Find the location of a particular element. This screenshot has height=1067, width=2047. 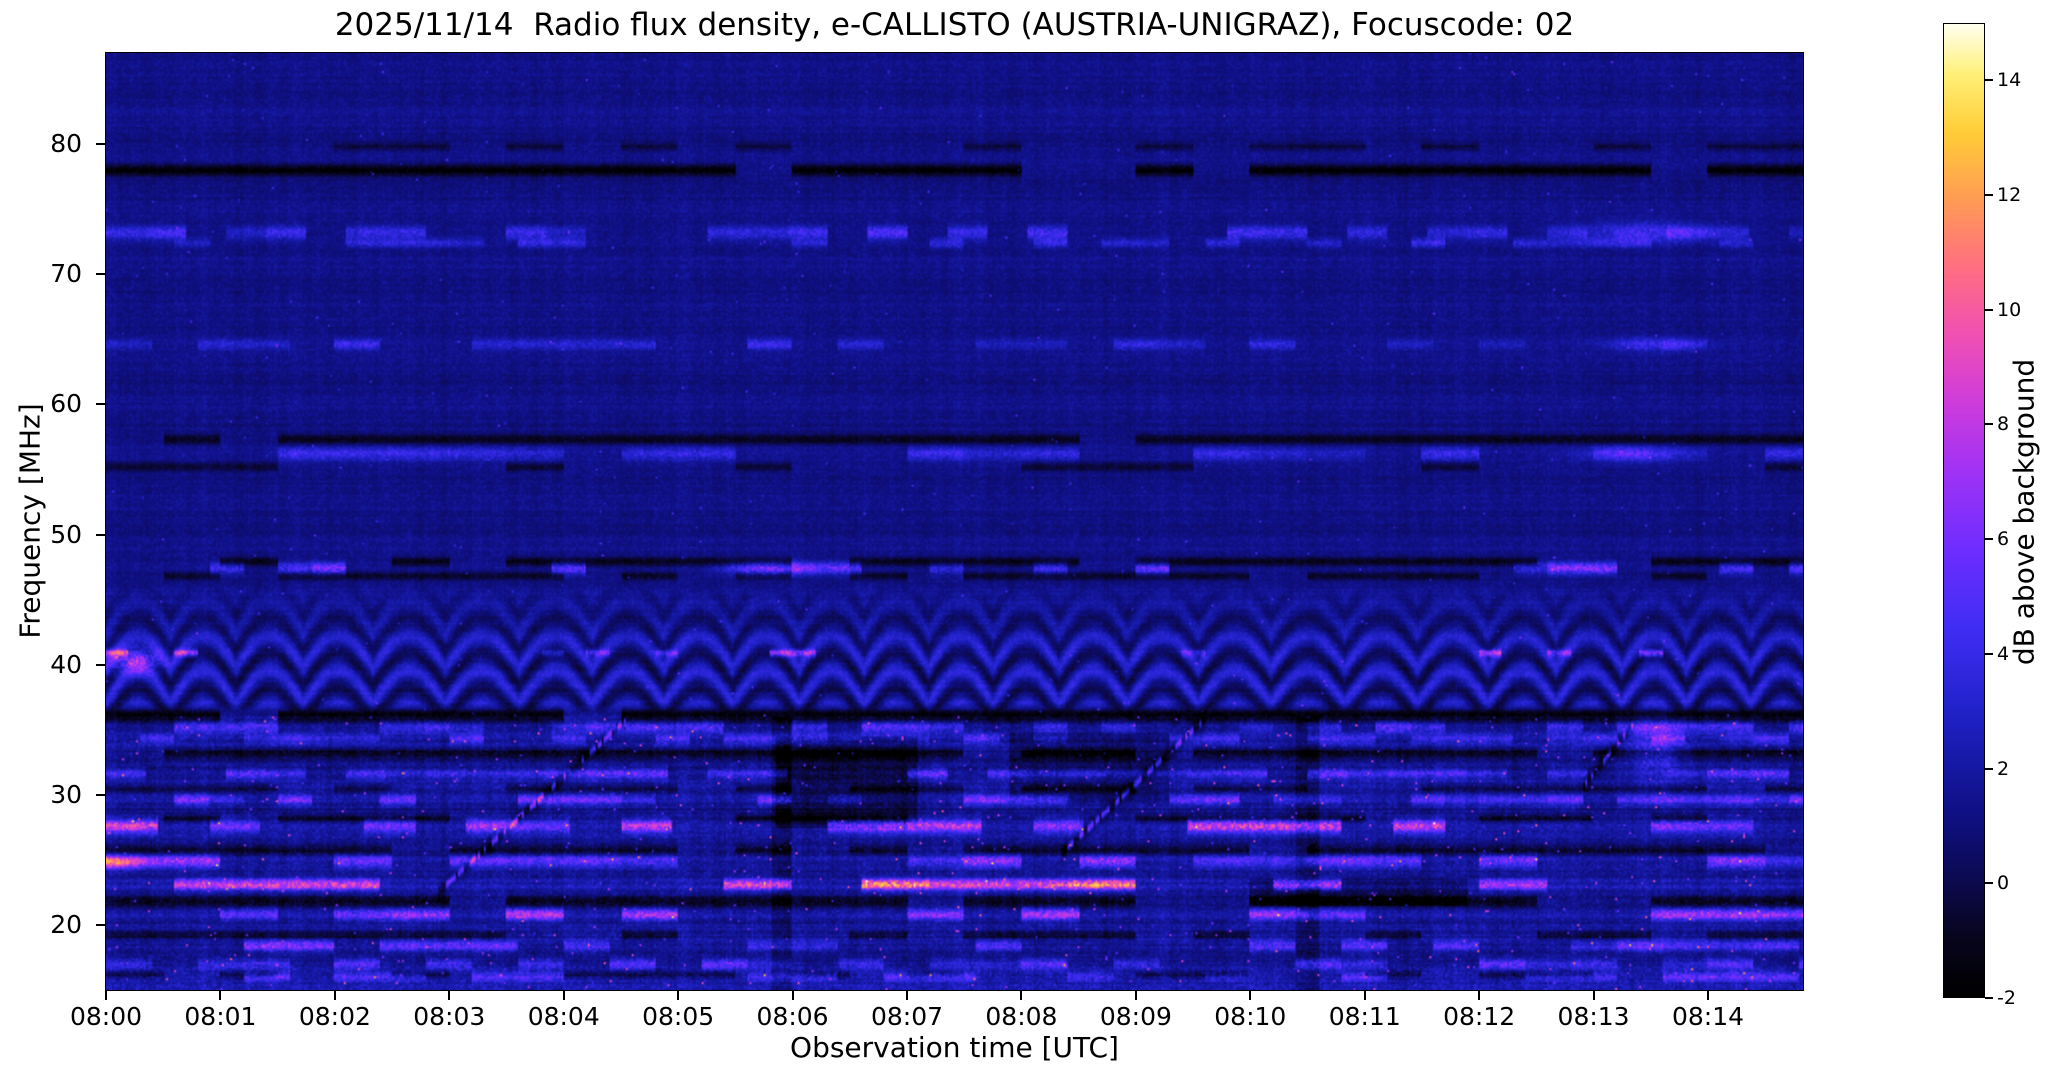

colorbar-tick-label: 6 is located at coordinates (2003, 539).